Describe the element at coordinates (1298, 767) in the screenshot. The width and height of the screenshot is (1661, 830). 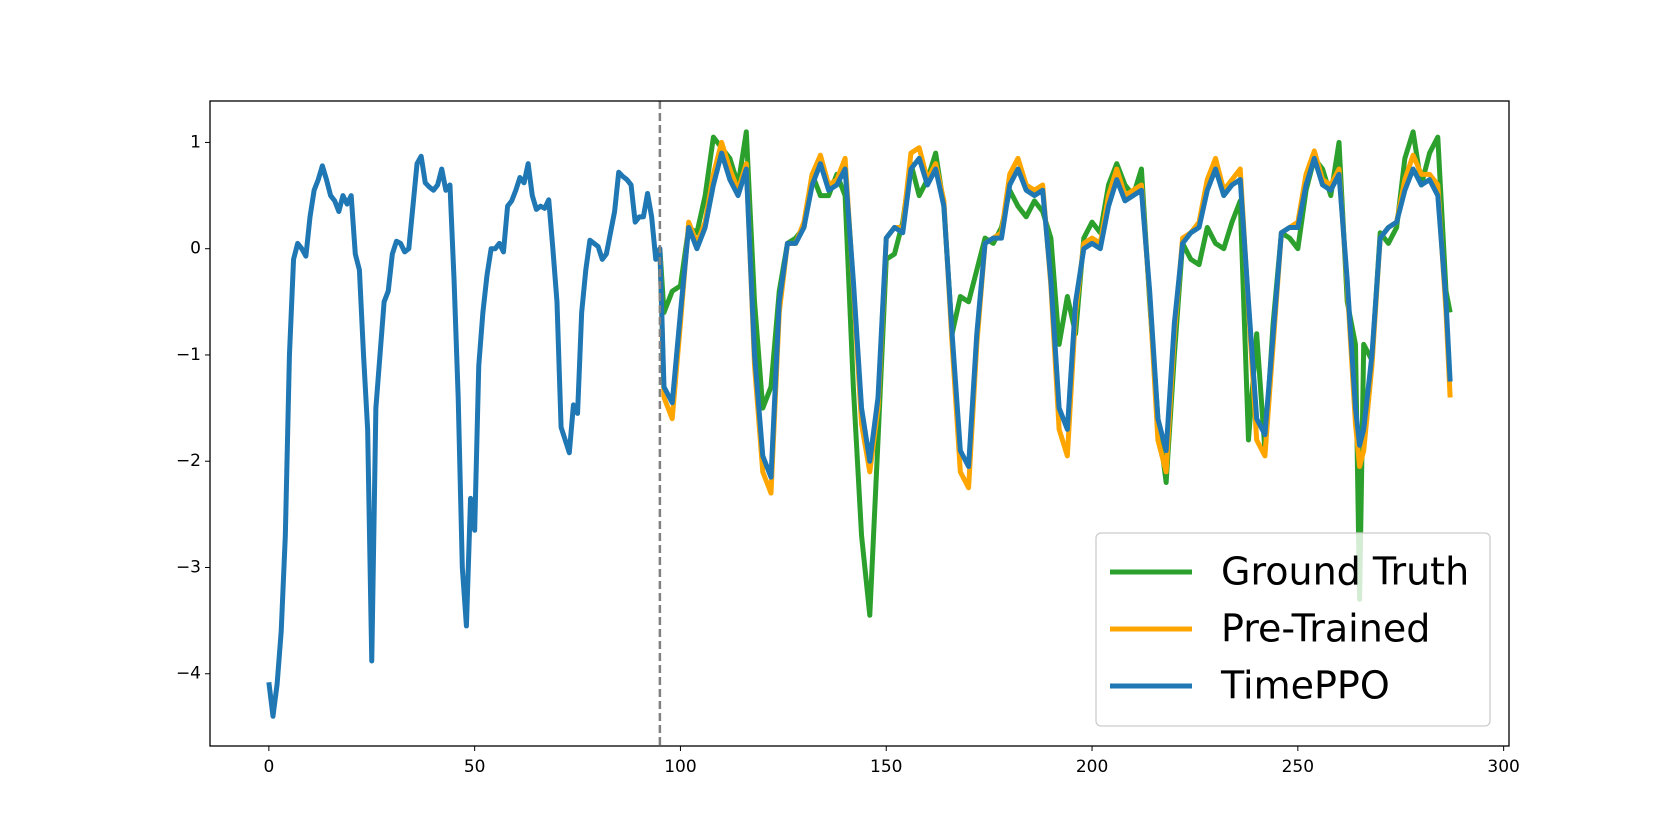
I see `x-tick-label: 250` at that location.